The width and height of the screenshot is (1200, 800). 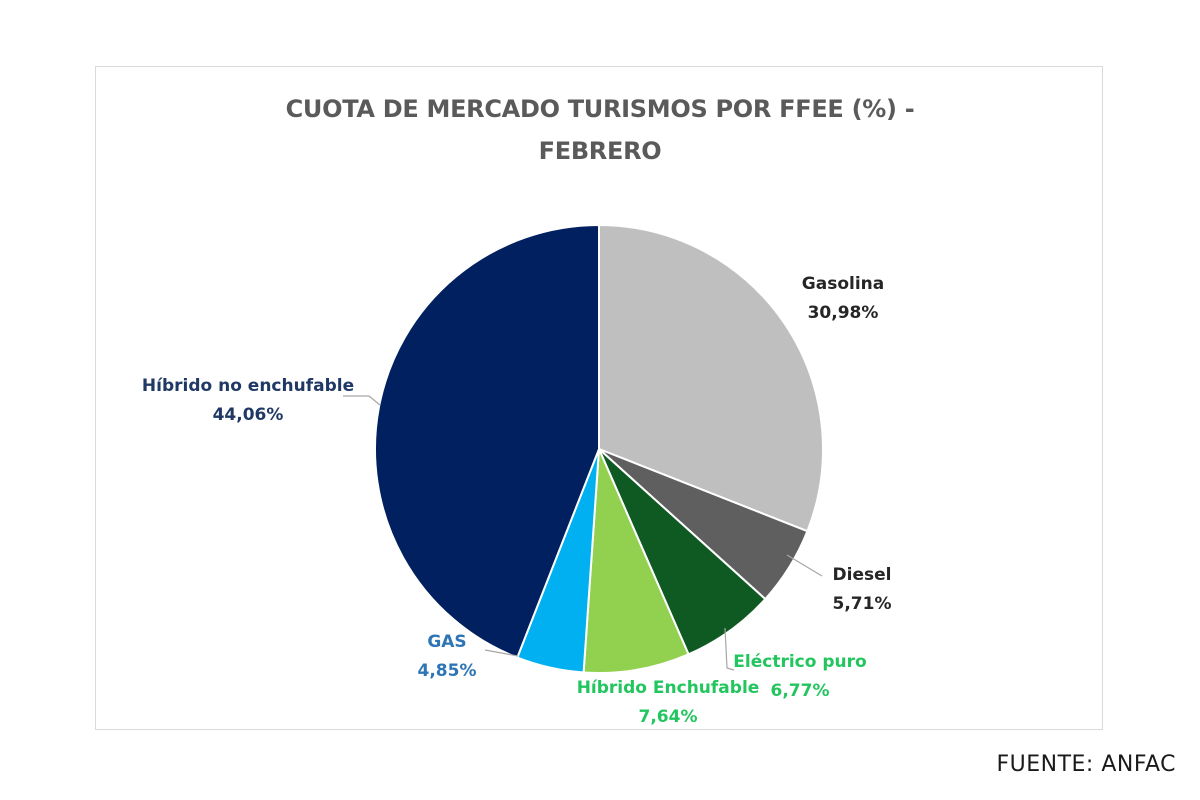 What do you see at coordinates (843, 313) in the screenshot?
I see `slice-label-value: 30,98%` at bounding box center [843, 313].